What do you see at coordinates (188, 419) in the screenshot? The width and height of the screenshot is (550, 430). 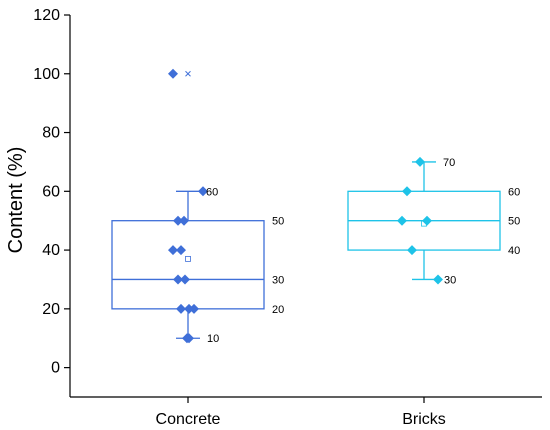 I see `x-tick-label: Concrete` at bounding box center [188, 419].